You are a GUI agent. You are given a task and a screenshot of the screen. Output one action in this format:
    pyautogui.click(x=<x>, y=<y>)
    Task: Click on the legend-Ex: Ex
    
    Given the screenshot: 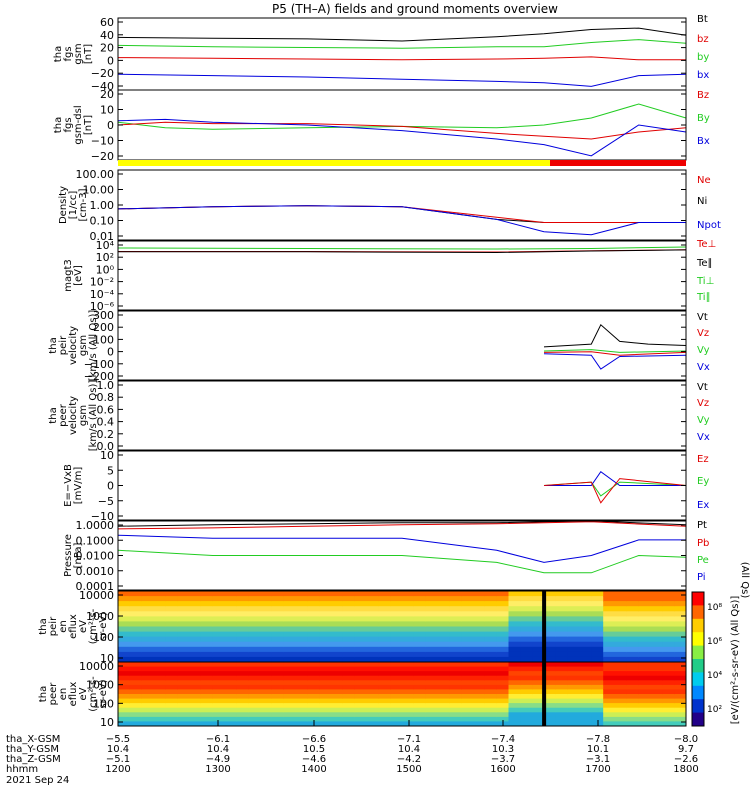 What is the action you would take?
    pyautogui.click(x=703, y=505)
    